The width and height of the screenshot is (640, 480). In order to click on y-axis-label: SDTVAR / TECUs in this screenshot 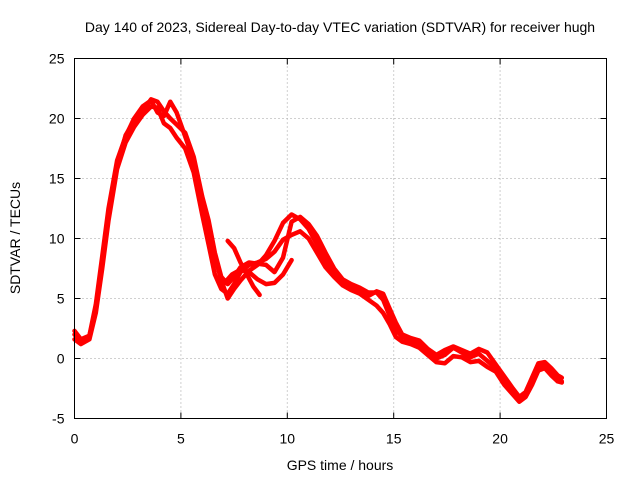, I will do `click(15, 238)`.